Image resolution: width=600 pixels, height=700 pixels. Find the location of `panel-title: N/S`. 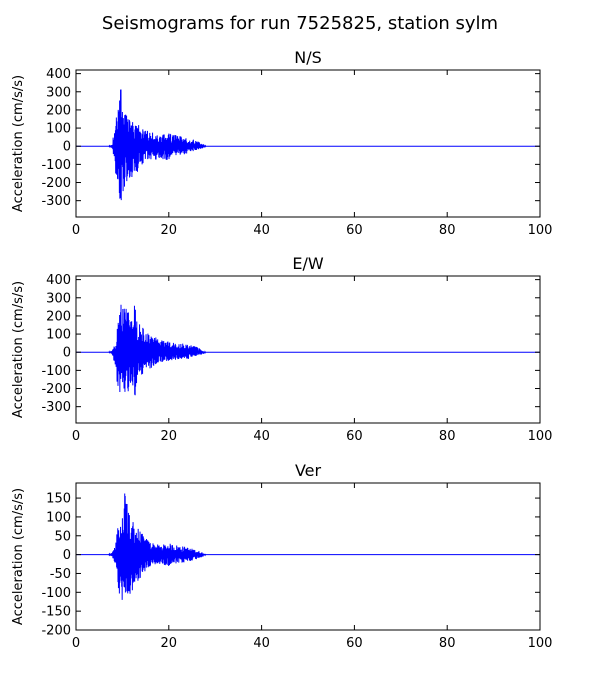

panel-title: N/S is located at coordinates (308, 57).